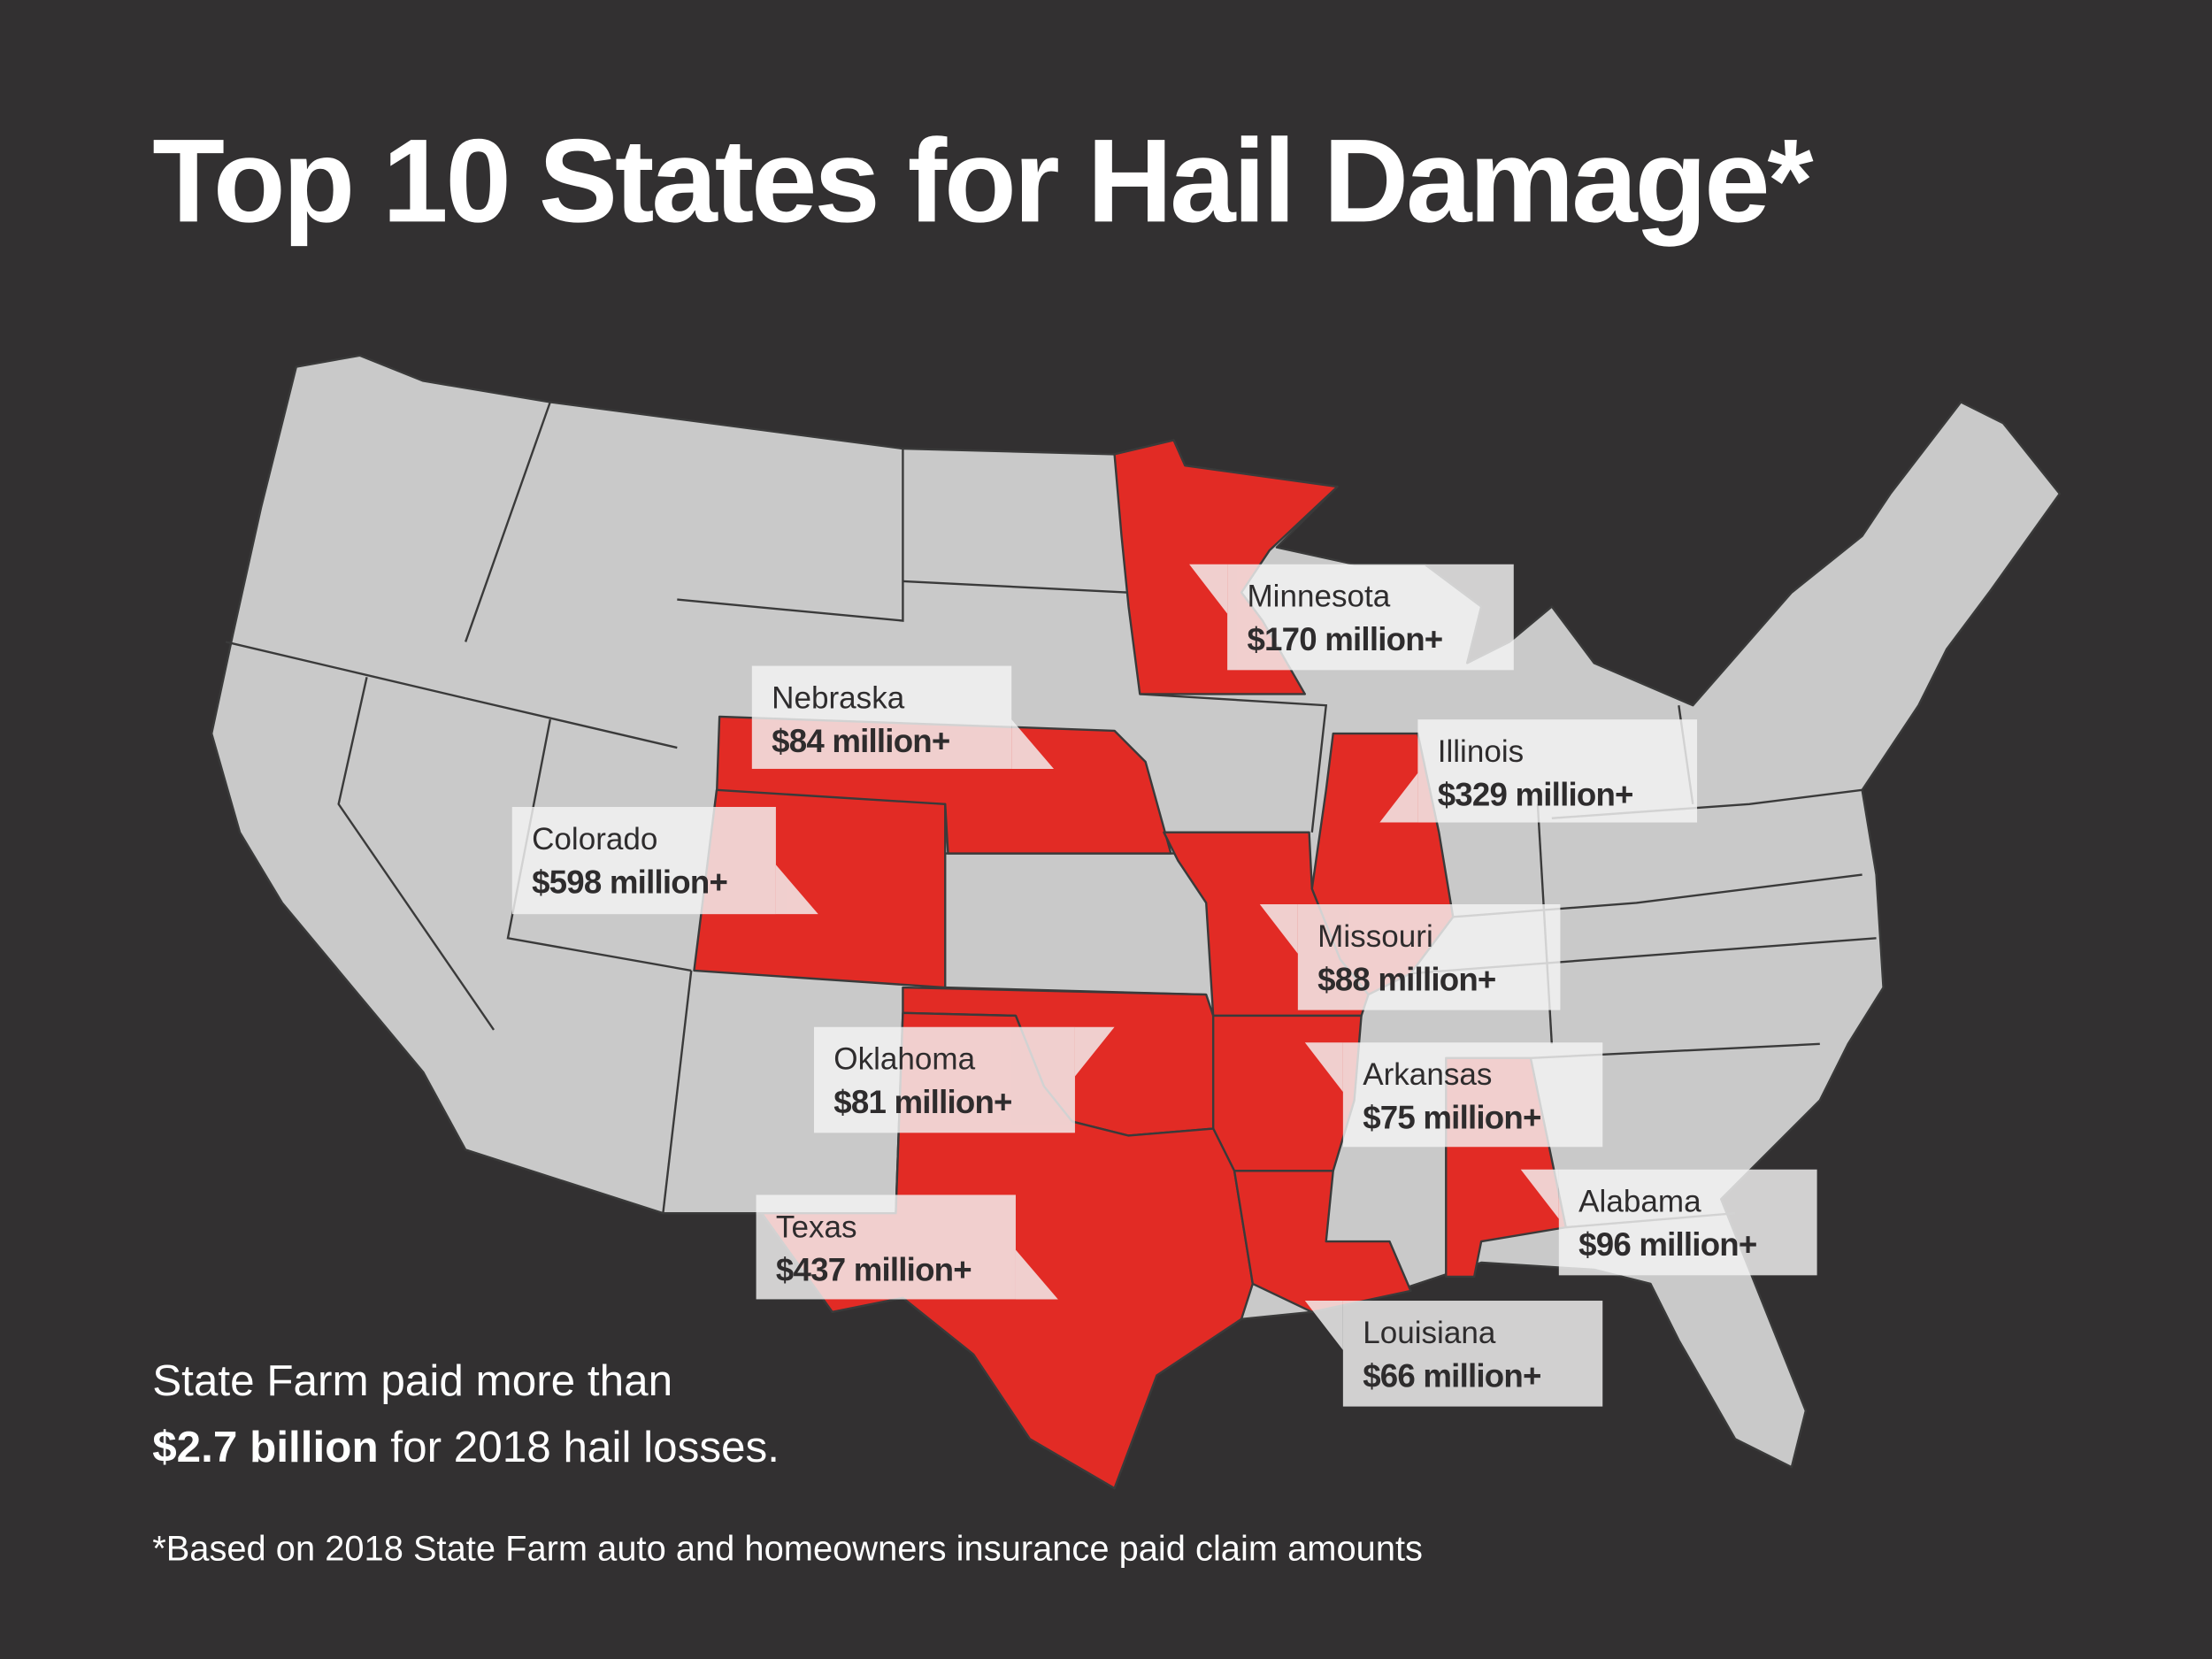 This screenshot has height=1659, width=2212. Describe the element at coordinates (1345, 618) in the screenshot. I see `state-label-minnesota: Minnesota $170 million+` at that location.